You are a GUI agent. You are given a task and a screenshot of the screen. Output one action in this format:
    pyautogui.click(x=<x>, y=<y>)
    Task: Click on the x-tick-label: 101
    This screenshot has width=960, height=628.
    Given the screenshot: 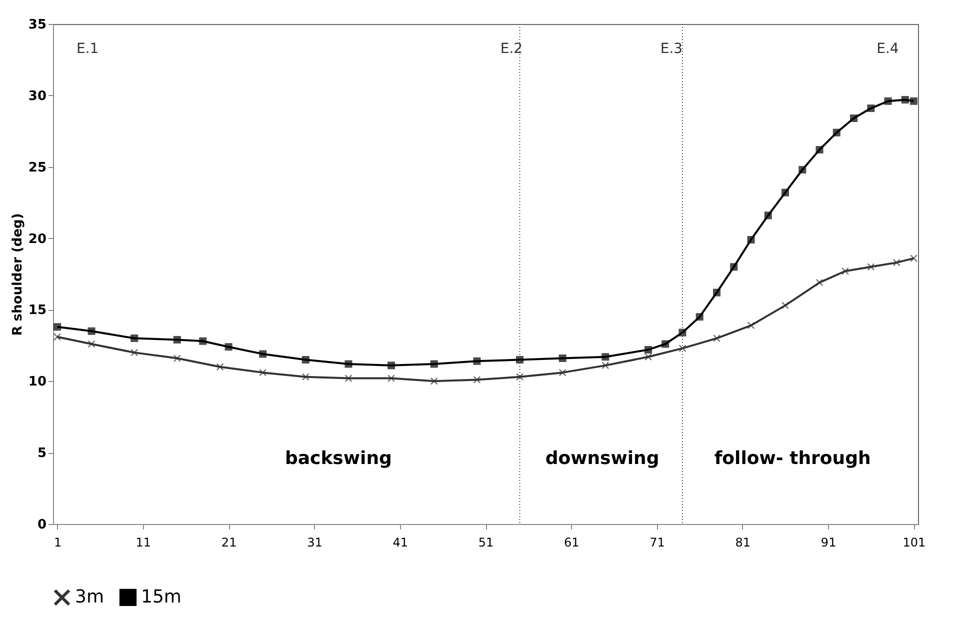 What is the action you would take?
    pyautogui.click(x=914, y=543)
    